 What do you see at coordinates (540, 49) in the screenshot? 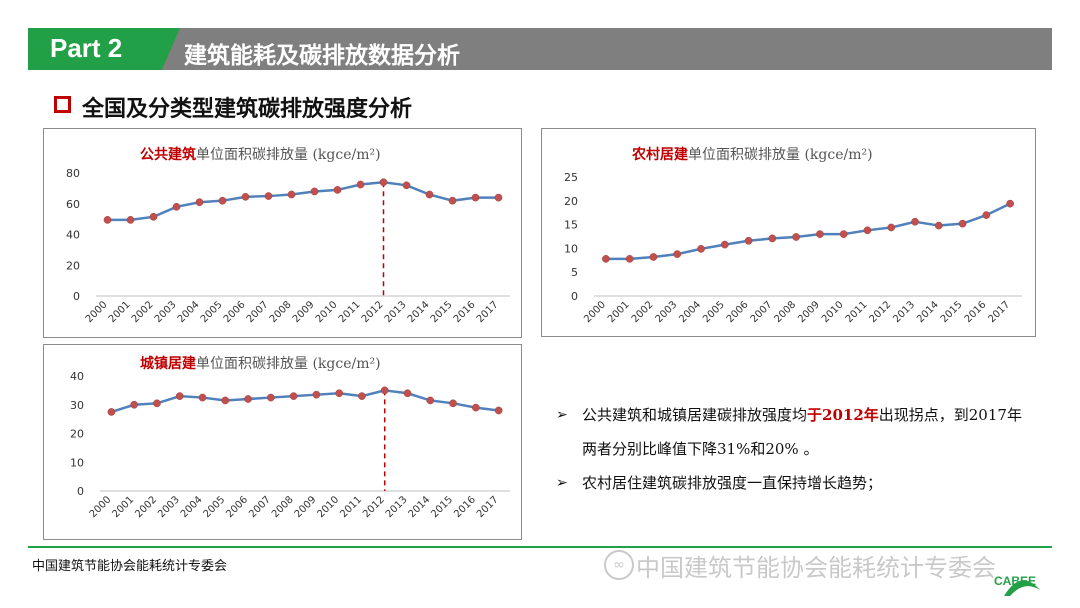
I see `header-bar` at bounding box center [540, 49].